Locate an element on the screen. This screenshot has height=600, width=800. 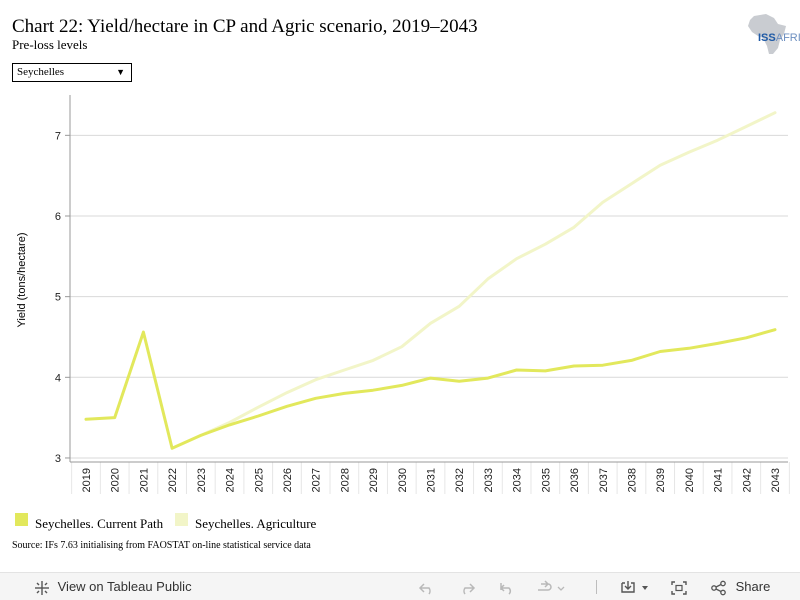
x-tick-label: 2038 is located at coordinates (632, 480).